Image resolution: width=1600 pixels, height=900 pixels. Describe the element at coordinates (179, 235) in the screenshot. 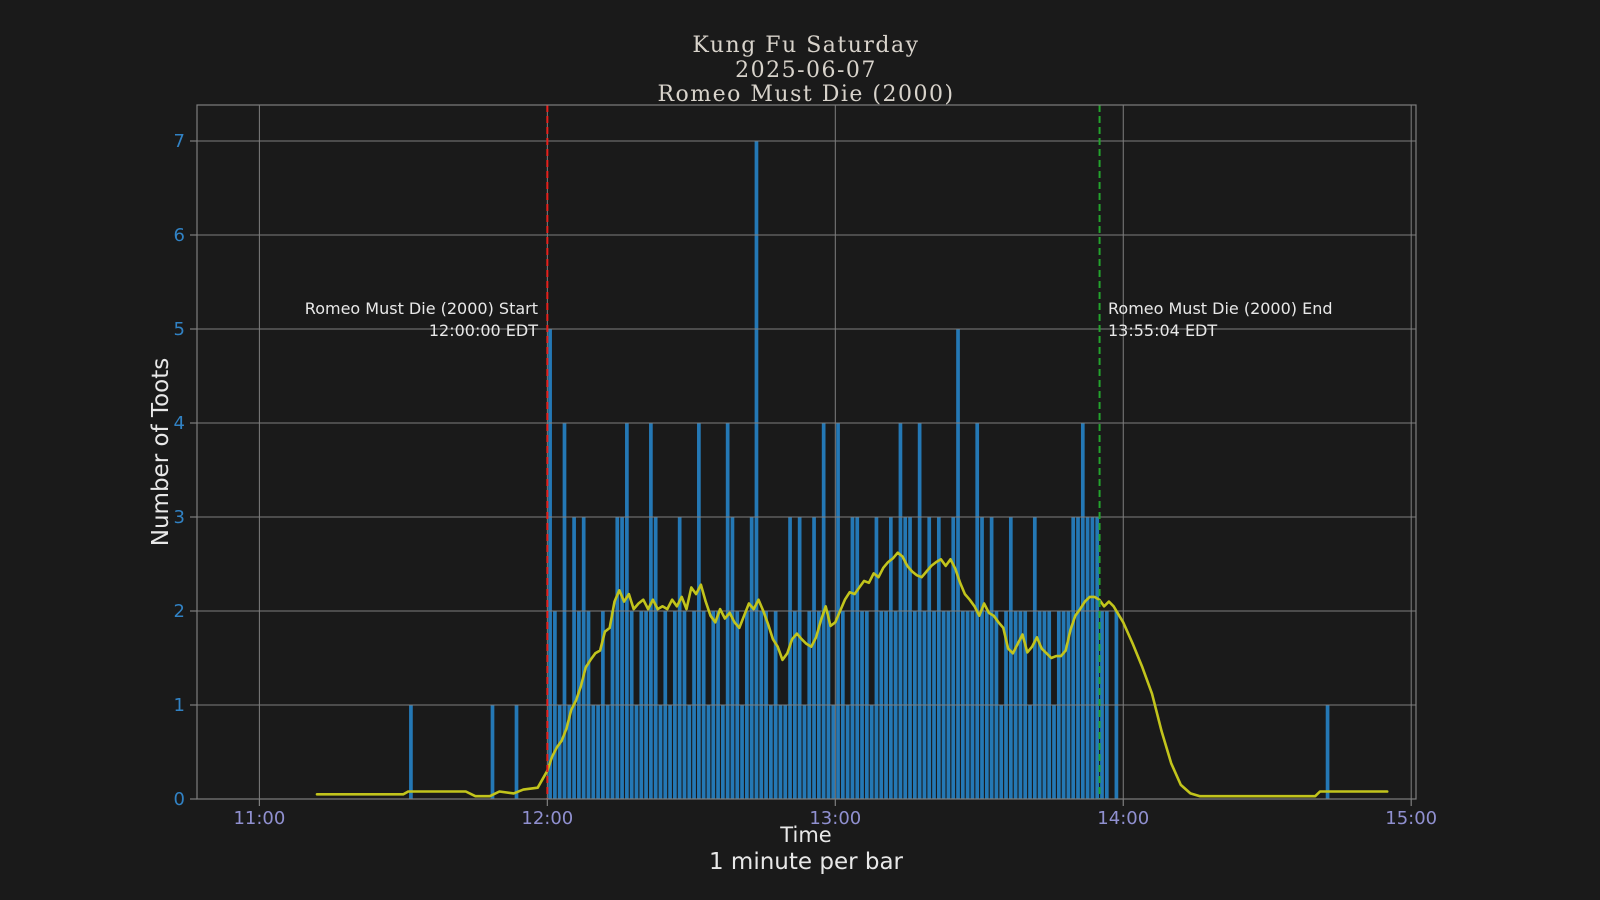

I see `y-tick-label: 6` at that location.